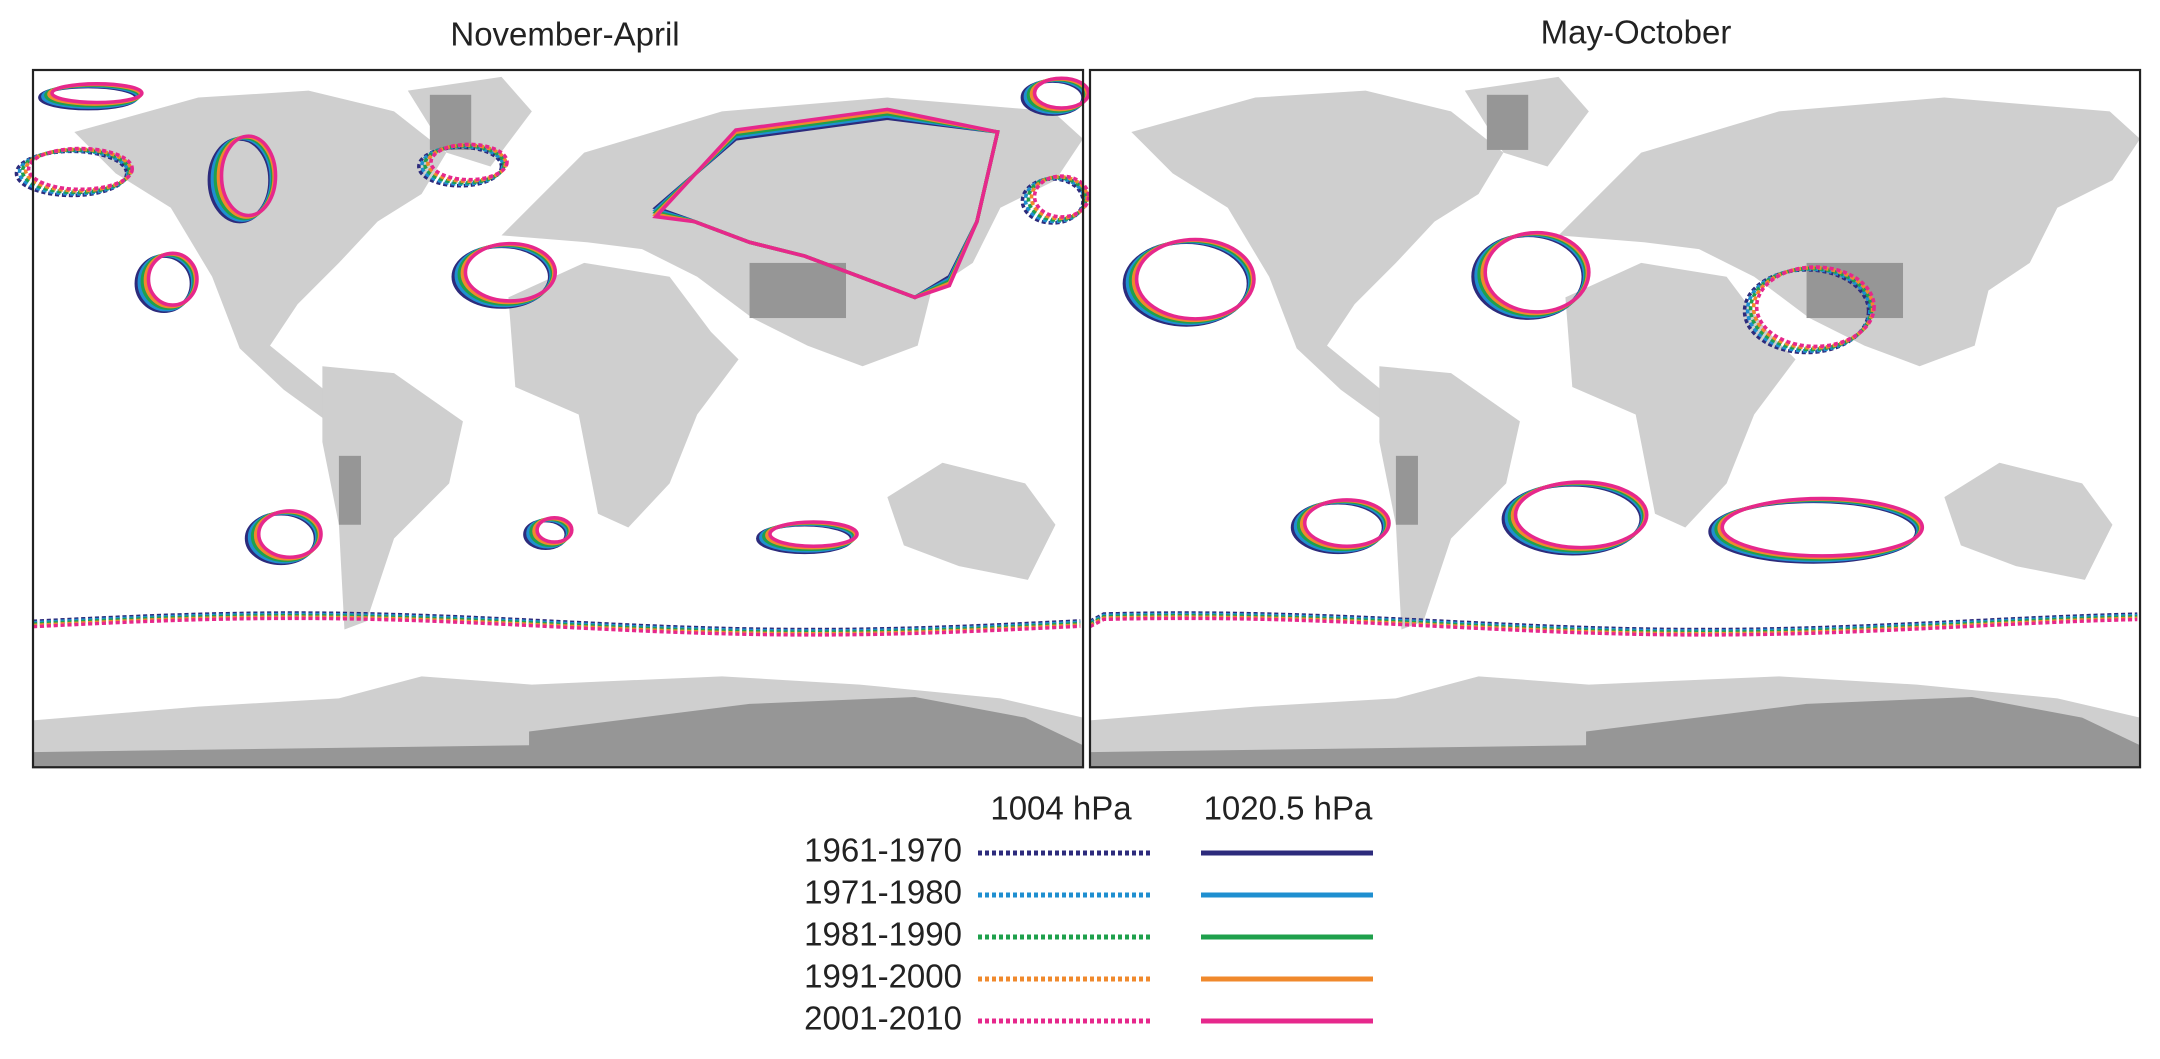  Describe the element at coordinates (1061, 808) in the screenshot. I see `legend-header: 1004 hPa` at that location.